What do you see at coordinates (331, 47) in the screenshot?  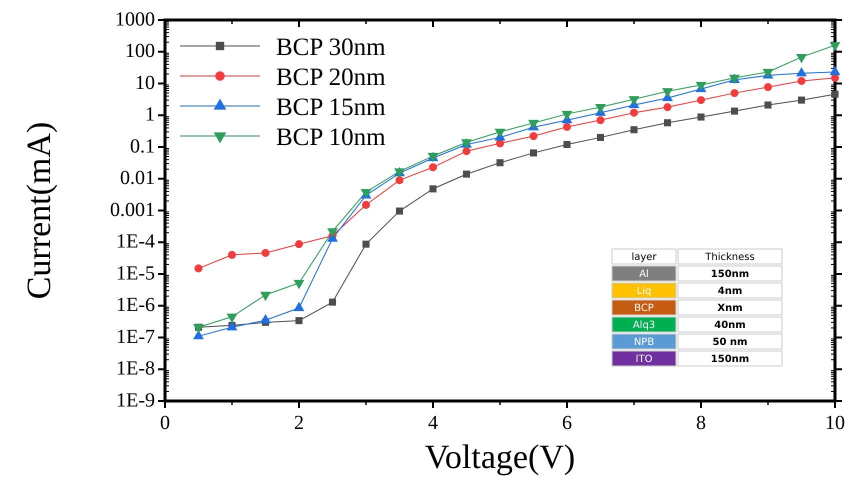 I see `legend-label: BCP 30nm` at bounding box center [331, 47].